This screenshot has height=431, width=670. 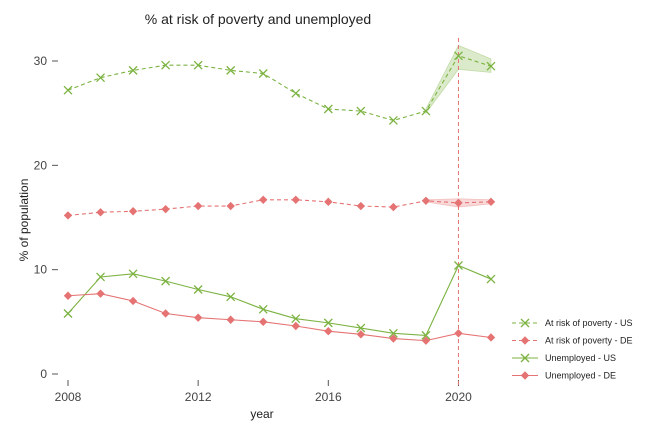 I want to click on chart-title: % at risk of poverty and unemployed, so click(x=258, y=19).